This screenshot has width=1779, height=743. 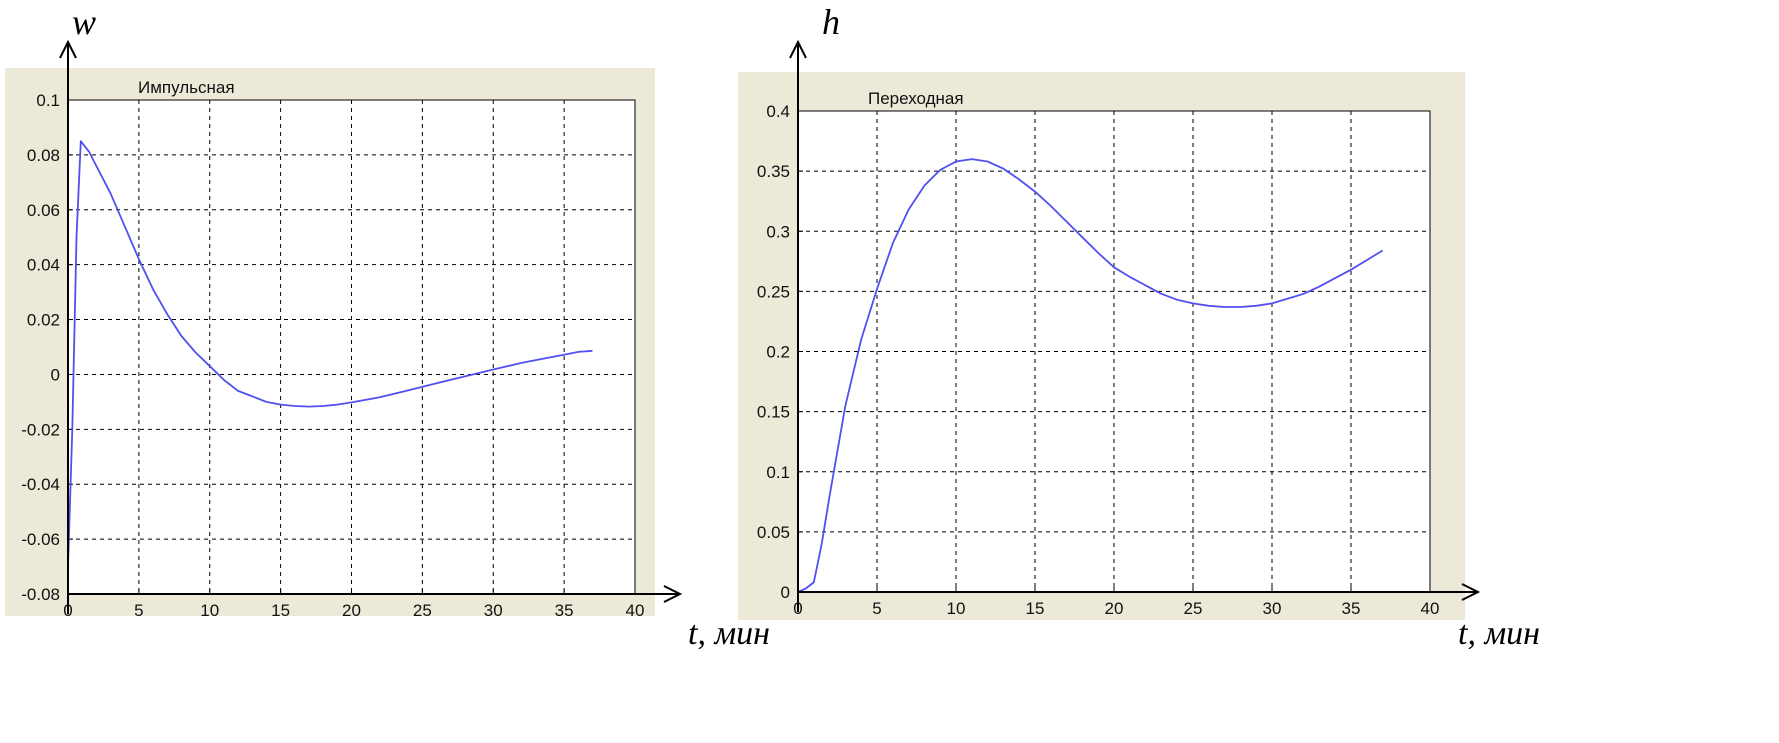 I want to click on y-tick-label: -0.08, so click(x=40, y=594).